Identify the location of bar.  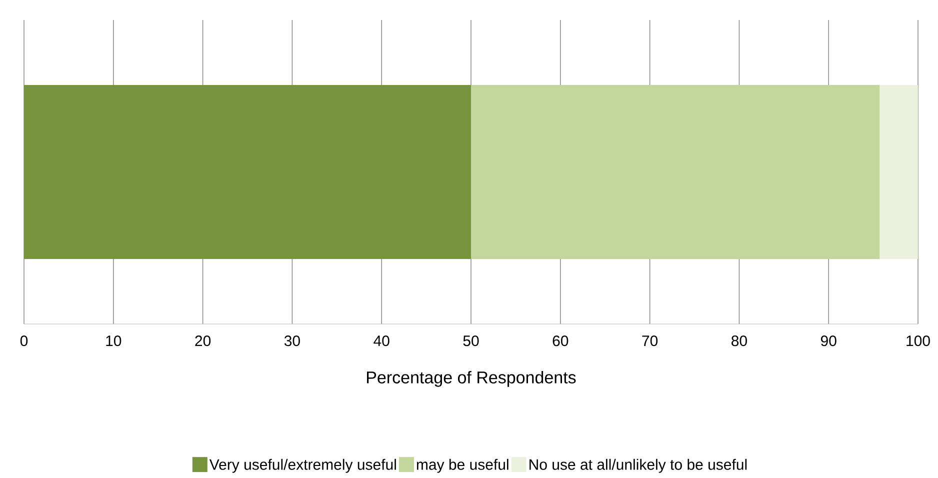
(899, 171).